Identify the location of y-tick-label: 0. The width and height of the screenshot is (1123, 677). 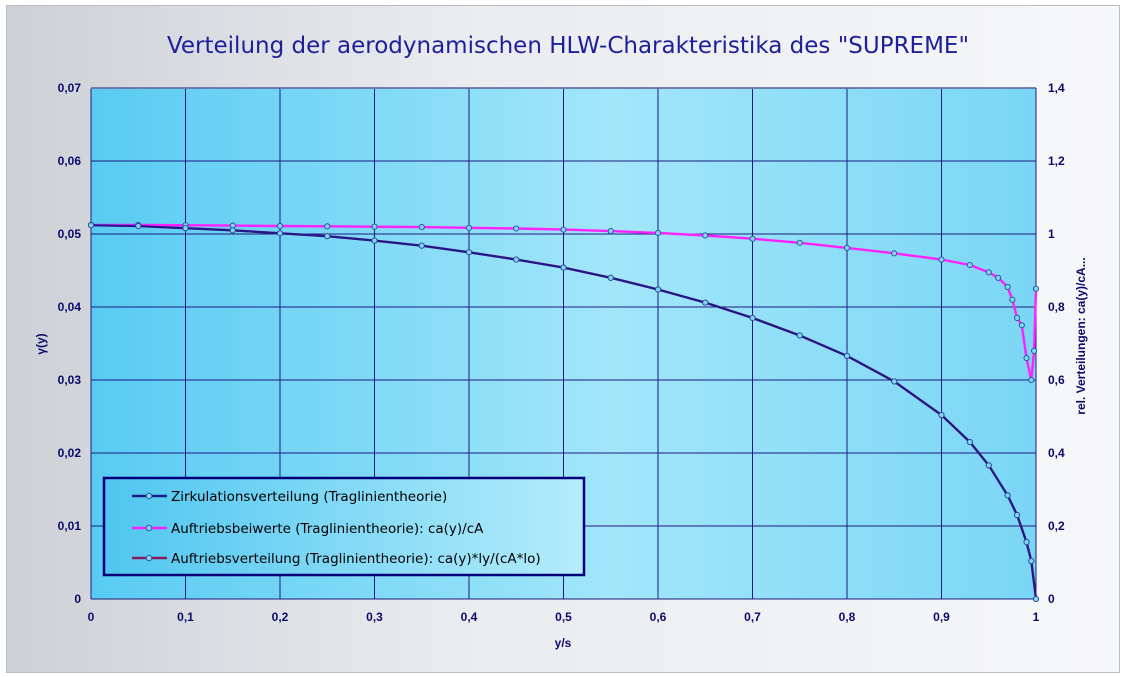
(77, 599).